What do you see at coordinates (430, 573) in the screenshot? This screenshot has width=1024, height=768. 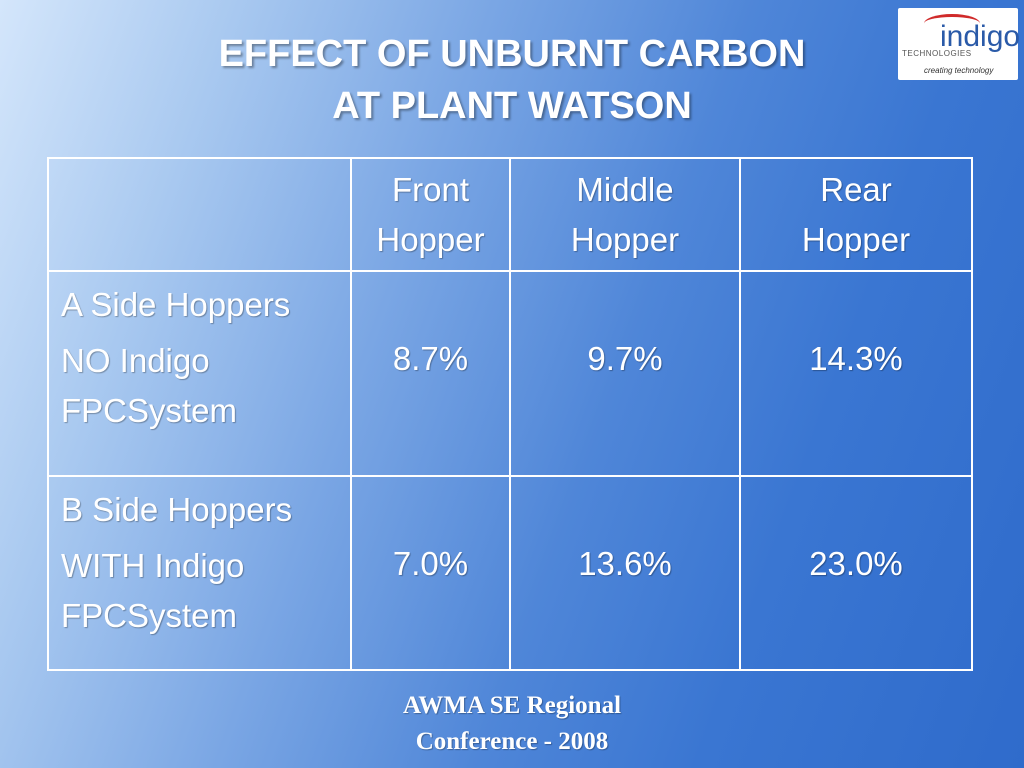 I see `value-cell: 7.0%` at bounding box center [430, 573].